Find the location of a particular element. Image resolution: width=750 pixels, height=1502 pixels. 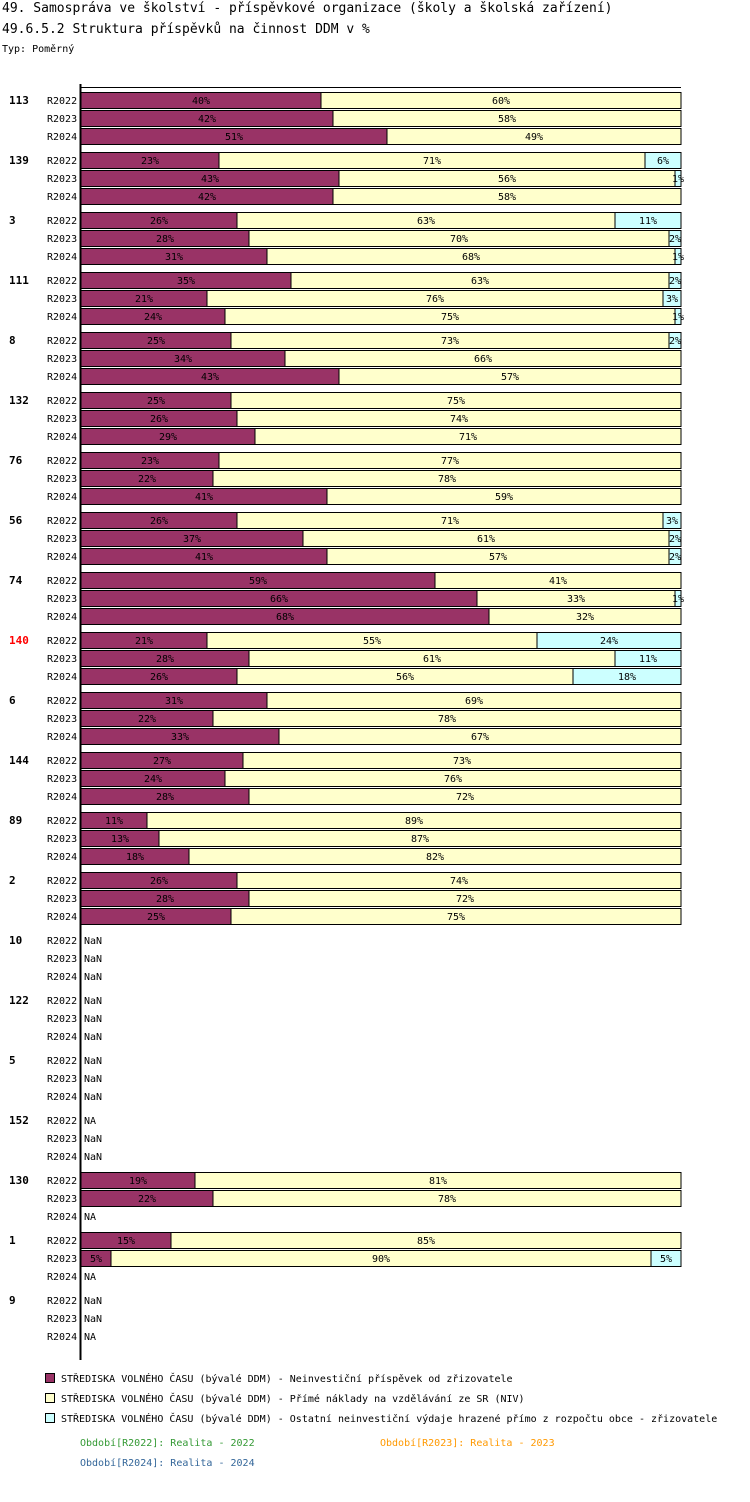

bar-value-label: 1% is located at coordinates (678, 179).